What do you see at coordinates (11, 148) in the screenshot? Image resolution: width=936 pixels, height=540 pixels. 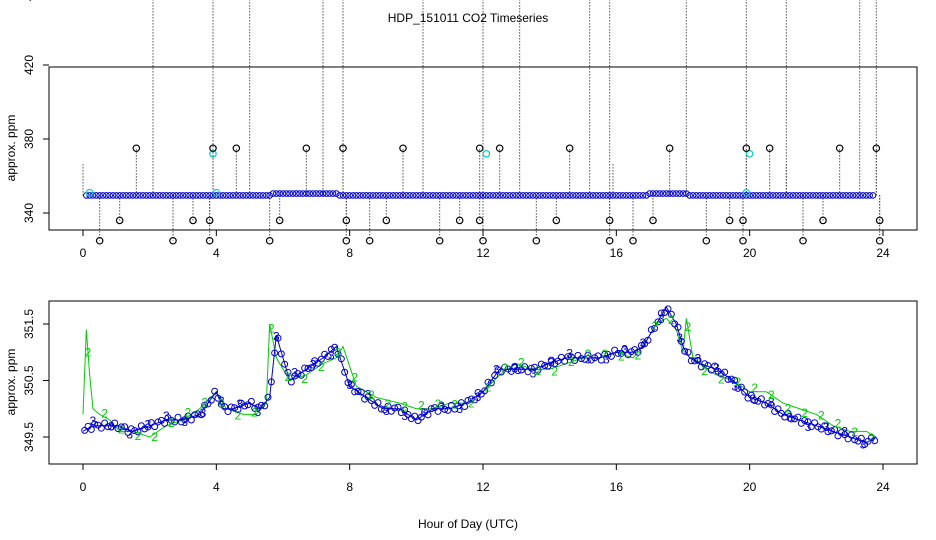 I see `panel-top-y-label: approx. ppm` at bounding box center [11, 148].